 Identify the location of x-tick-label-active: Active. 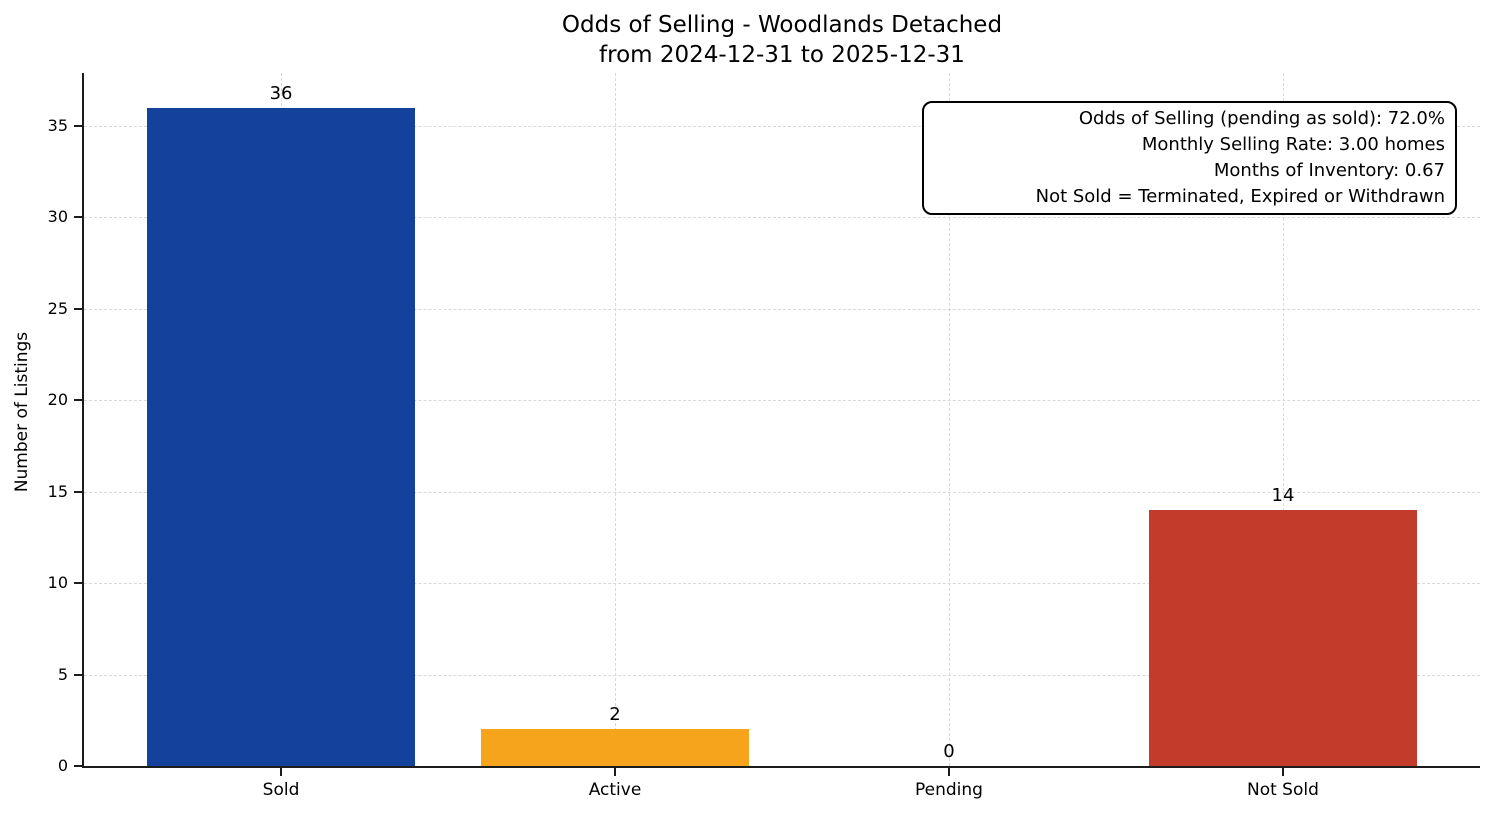
(615, 790).